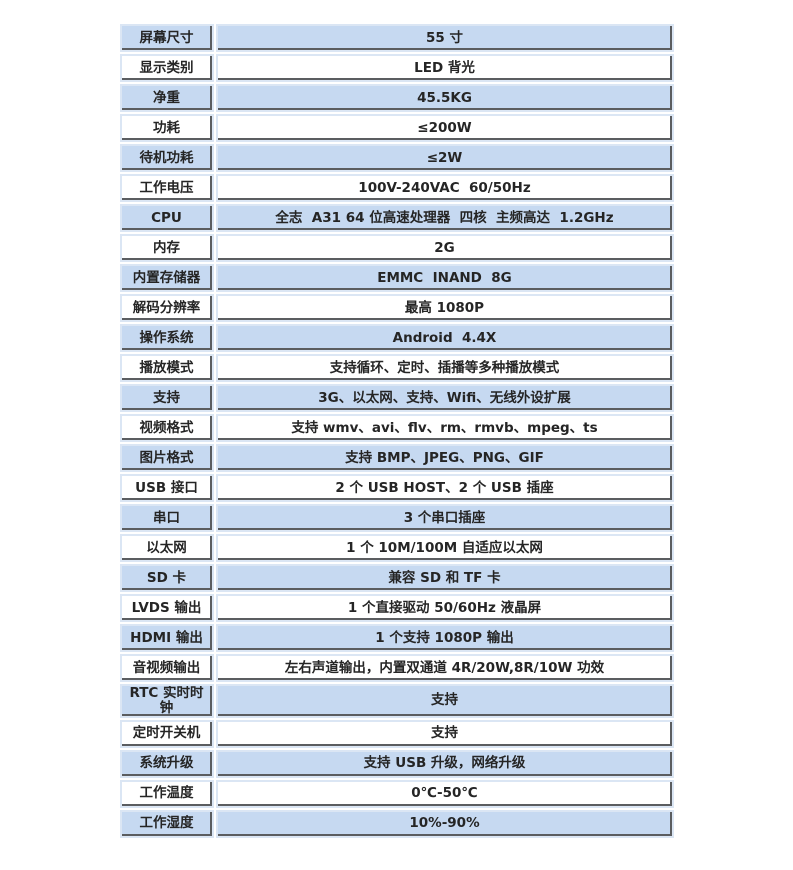 The height and width of the screenshot is (870, 793). I want to click on spec-label: CPU, so click(166, 218).